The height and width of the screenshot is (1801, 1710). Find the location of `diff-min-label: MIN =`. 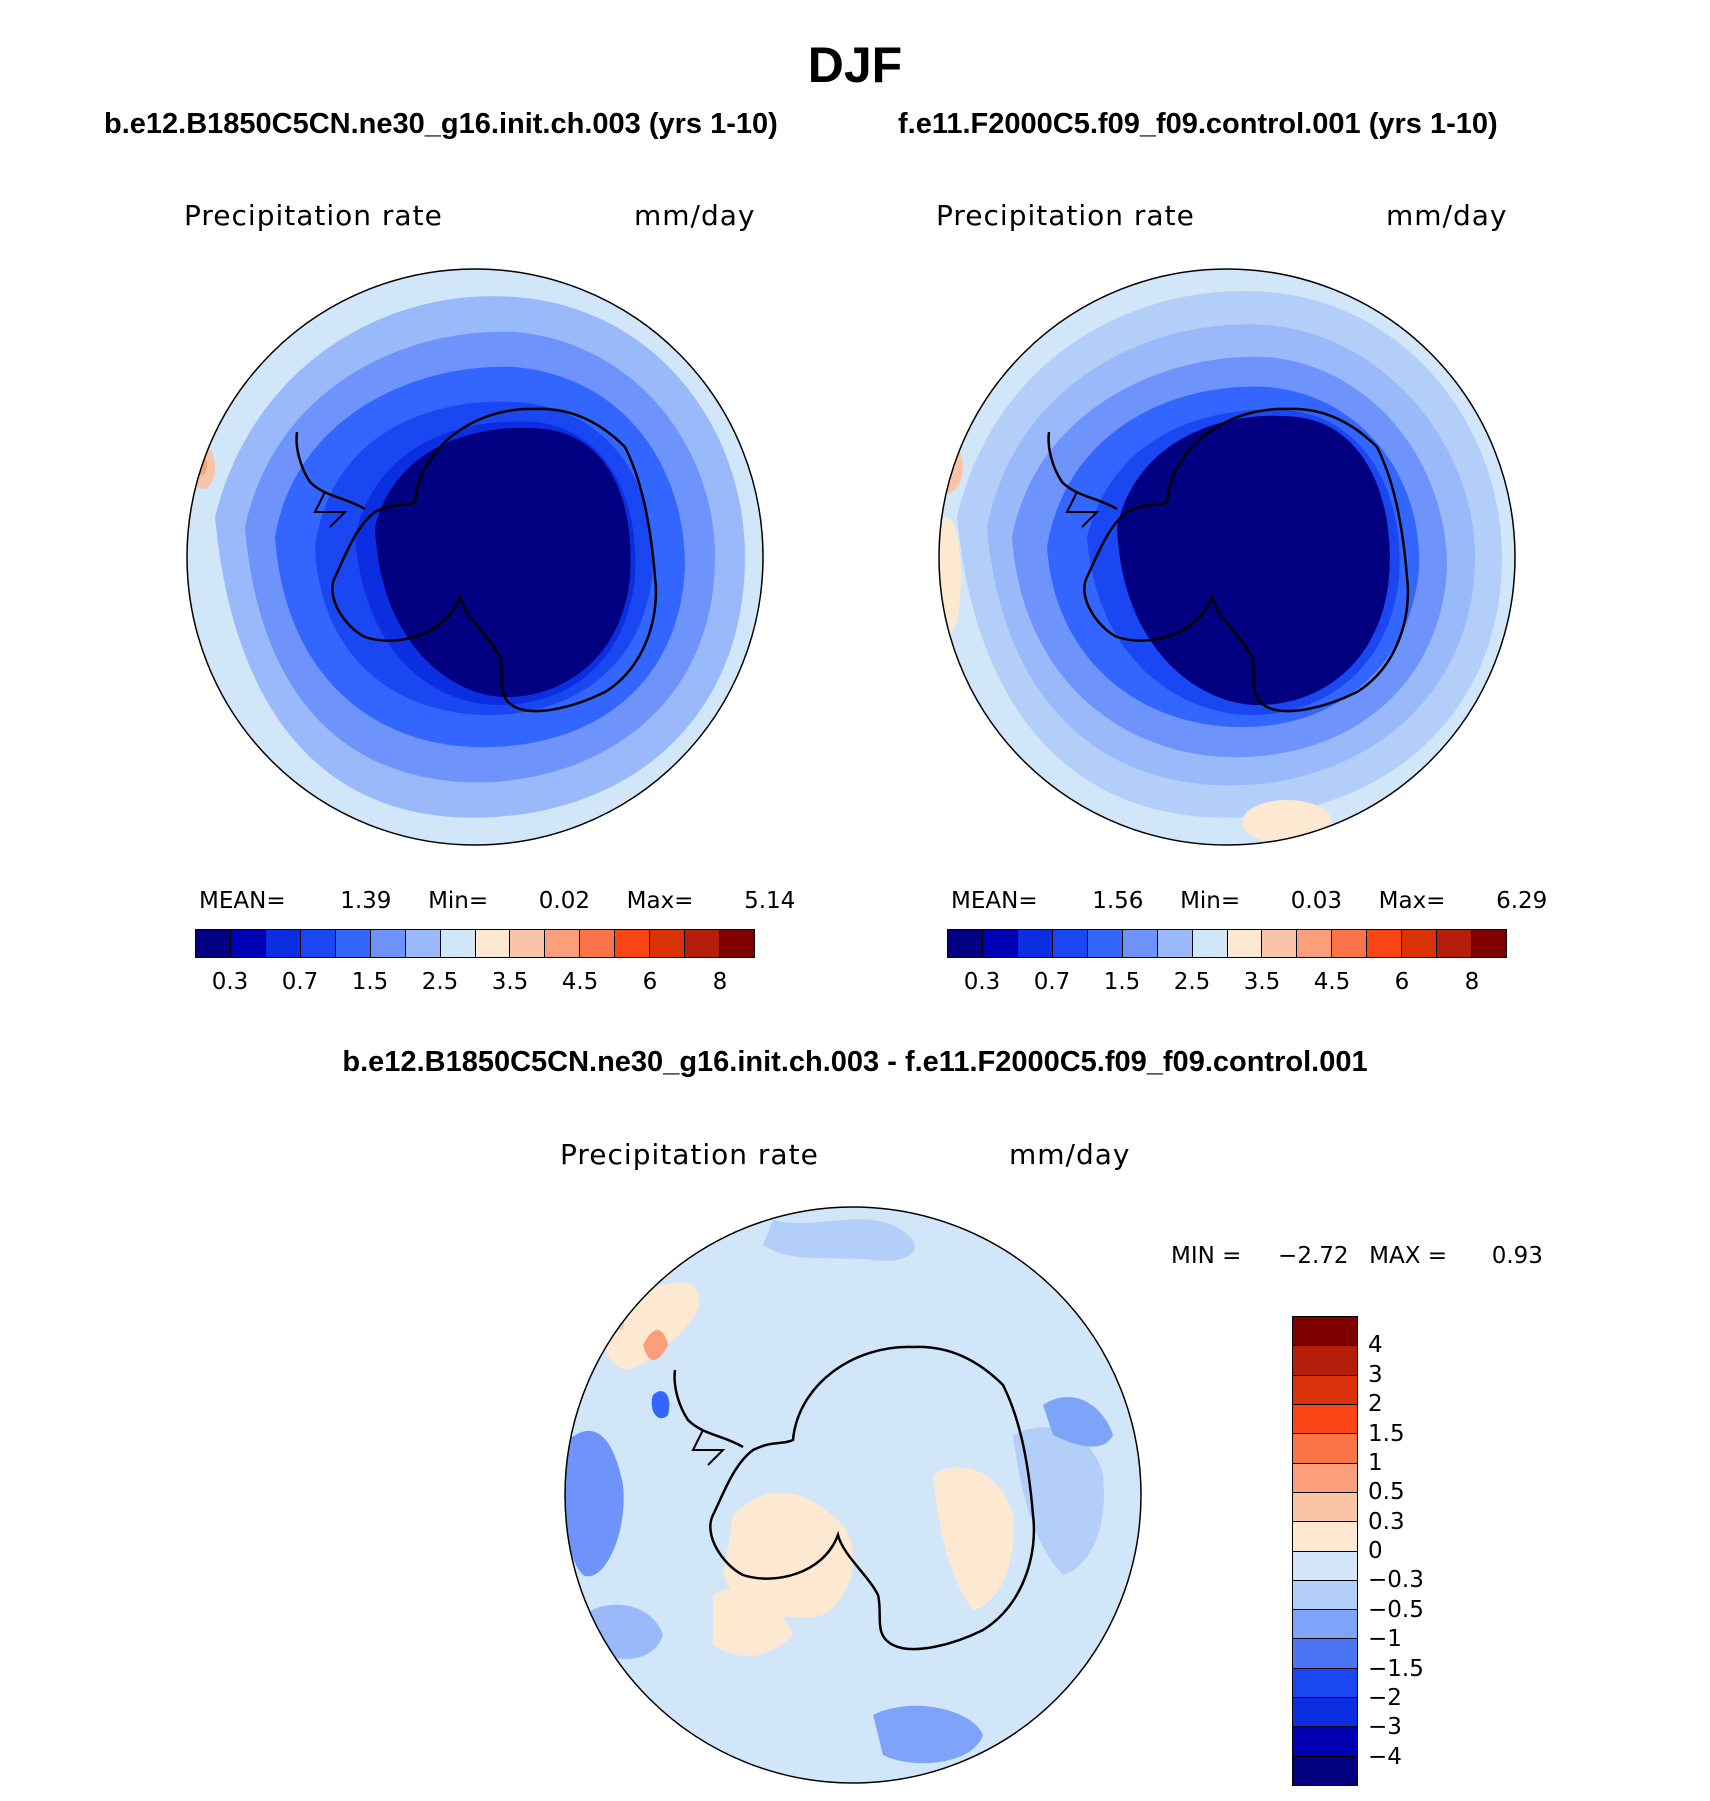

diff-min-label: MIN = is located at coordinates (1206, 1256).